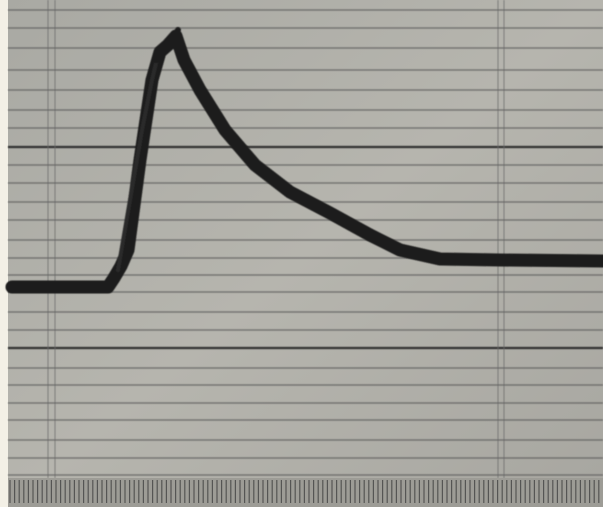 The image size is (603, 507). What do you see at coordinates (4, 253) in the screenshot?
I see `margin` at bounding box center [4, 253].